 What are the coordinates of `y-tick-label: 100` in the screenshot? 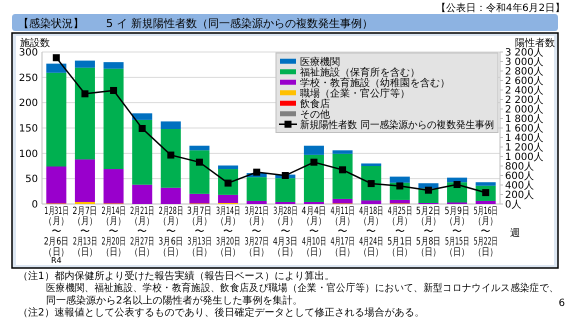 It's located at (28, 154).